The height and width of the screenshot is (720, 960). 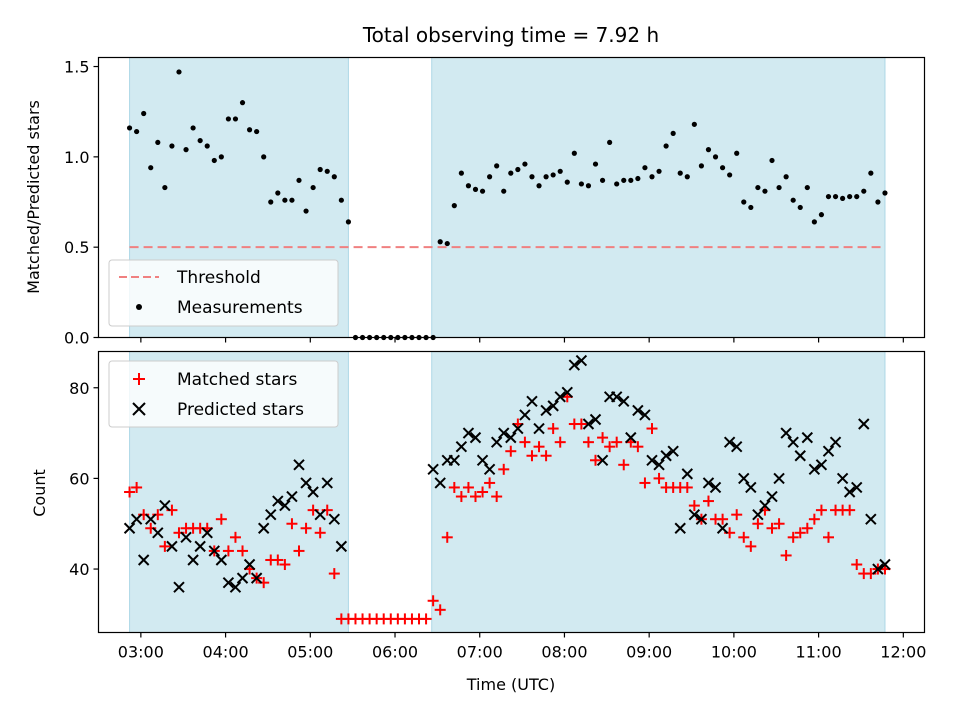 I want to click on legend-predicted-label: Predicted stars, so click(x=240, y=410).